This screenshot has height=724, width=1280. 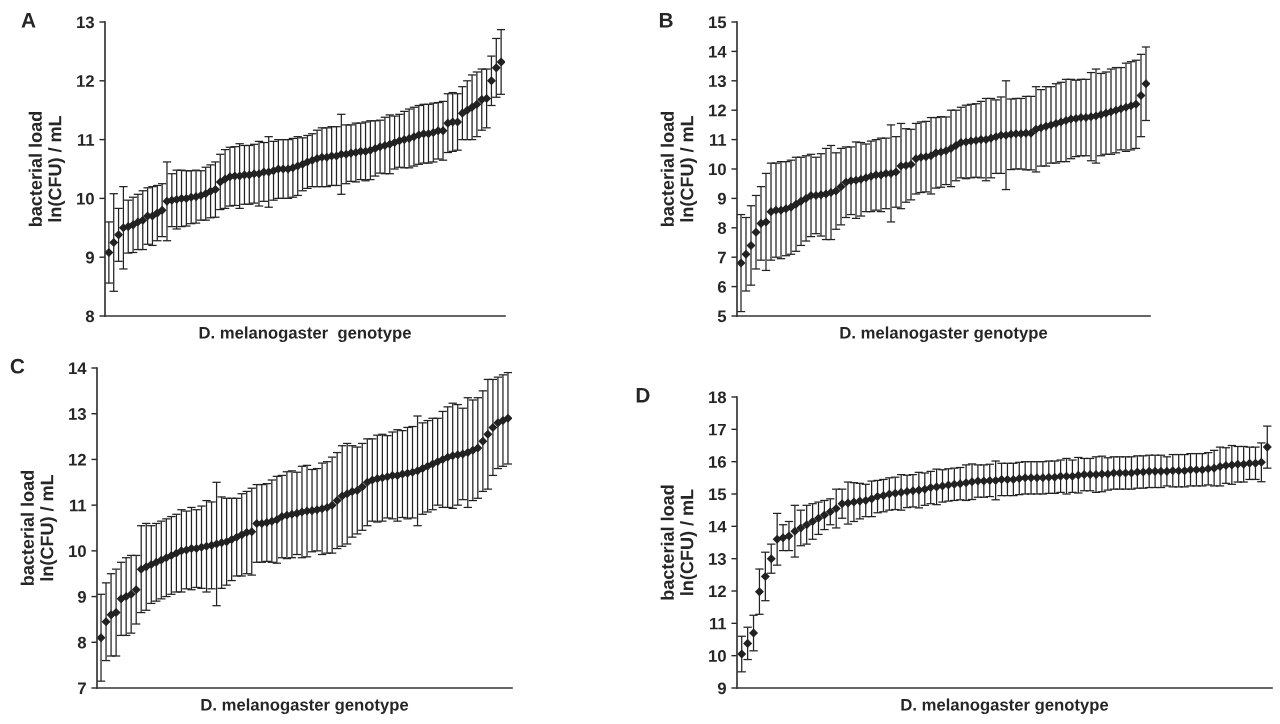 What do you see at coordinates (17, 366) in the screenshot?
I see `chart-title: C` at bounding box center [17, 366].